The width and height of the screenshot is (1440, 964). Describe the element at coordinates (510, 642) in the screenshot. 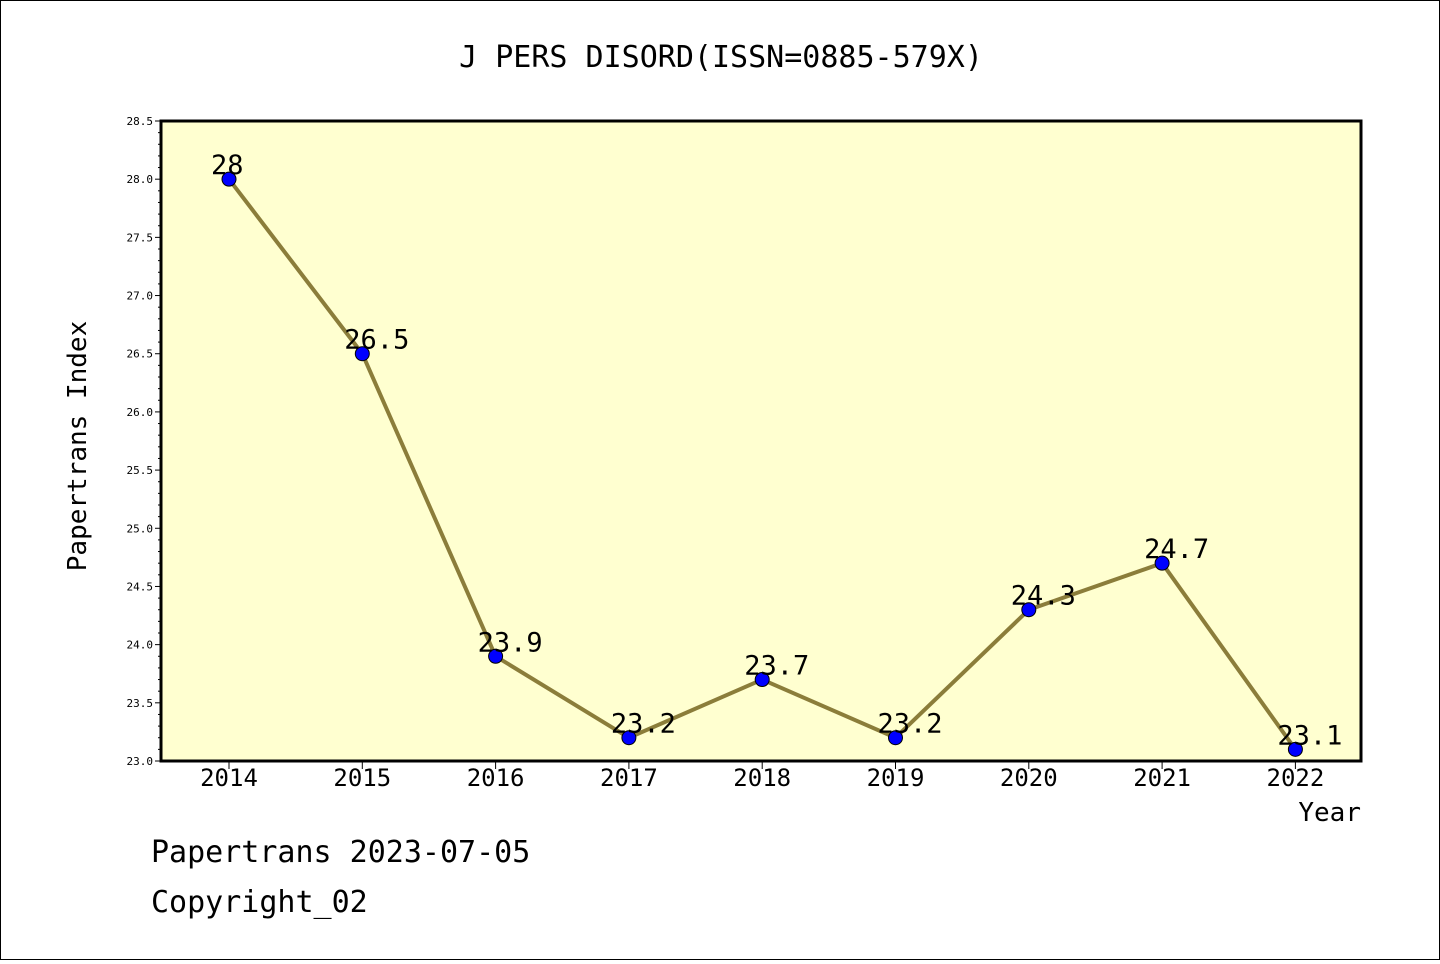

I see `data-label: 23.9` at that location.